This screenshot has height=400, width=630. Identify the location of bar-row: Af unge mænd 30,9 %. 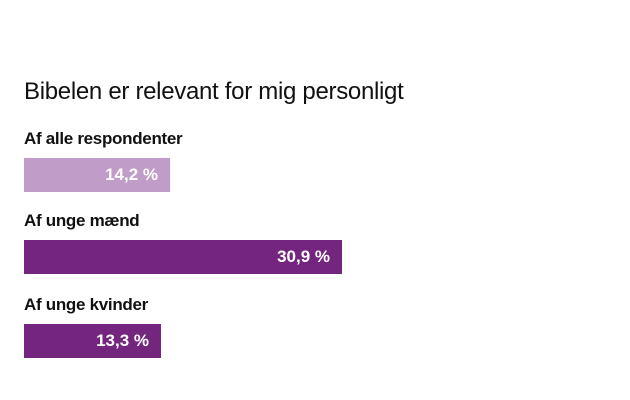
(183, 242).